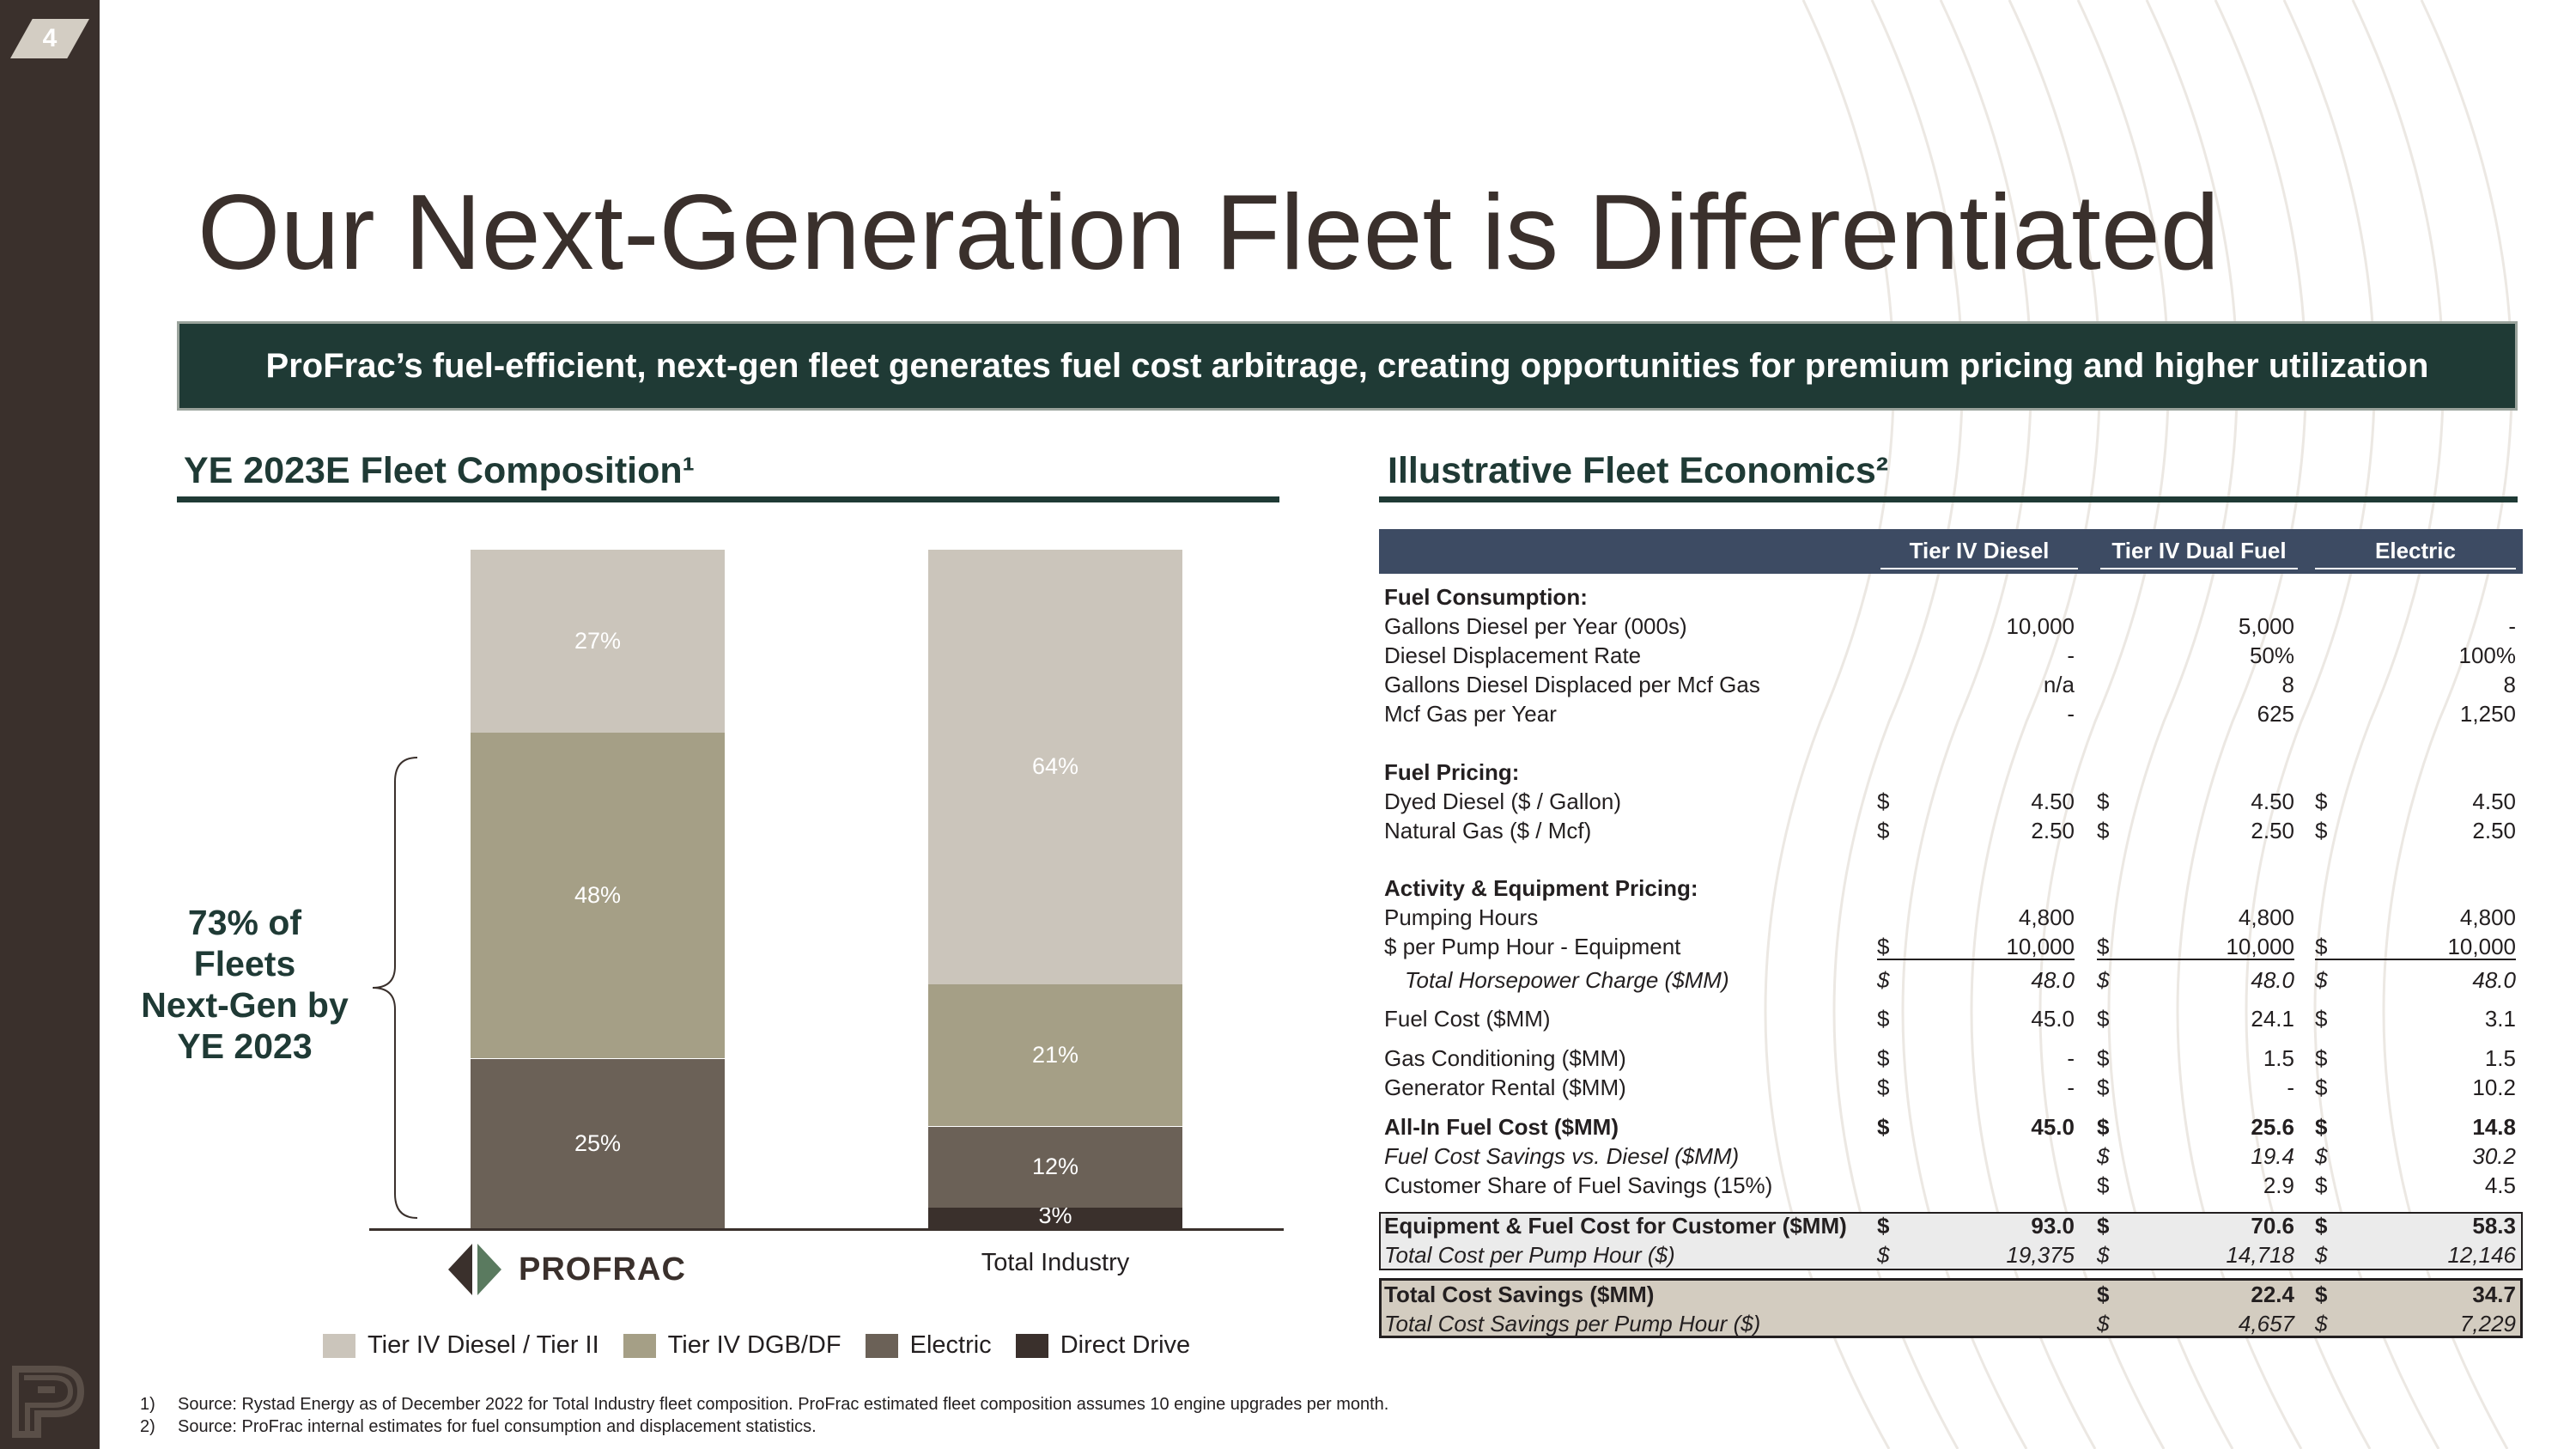 The width and height of the screenshot is (2576, 1449). I want to click on cell-value: 19.4, so click(2273, 1156).